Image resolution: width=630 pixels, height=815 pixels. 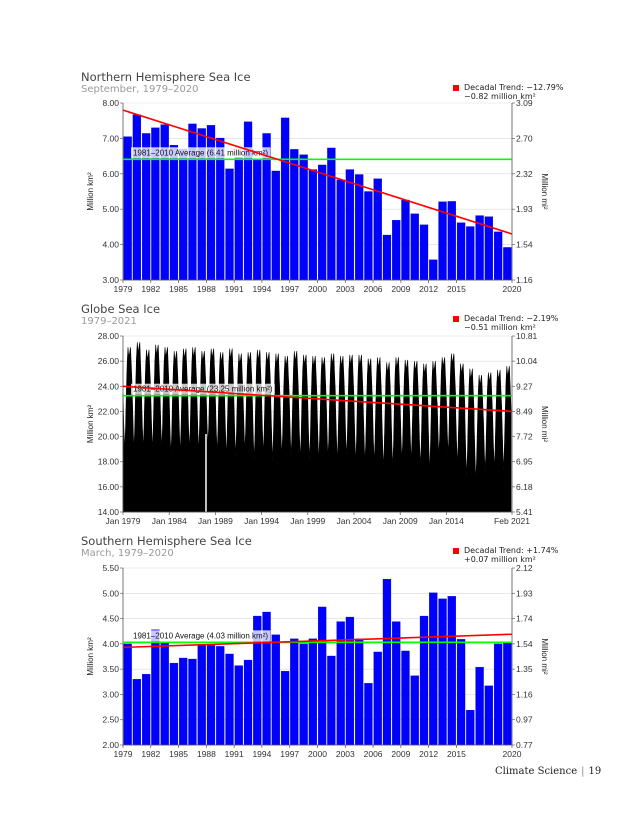 I want to click on y-tick-label-left: 26.00, so click(x=109, y=361).